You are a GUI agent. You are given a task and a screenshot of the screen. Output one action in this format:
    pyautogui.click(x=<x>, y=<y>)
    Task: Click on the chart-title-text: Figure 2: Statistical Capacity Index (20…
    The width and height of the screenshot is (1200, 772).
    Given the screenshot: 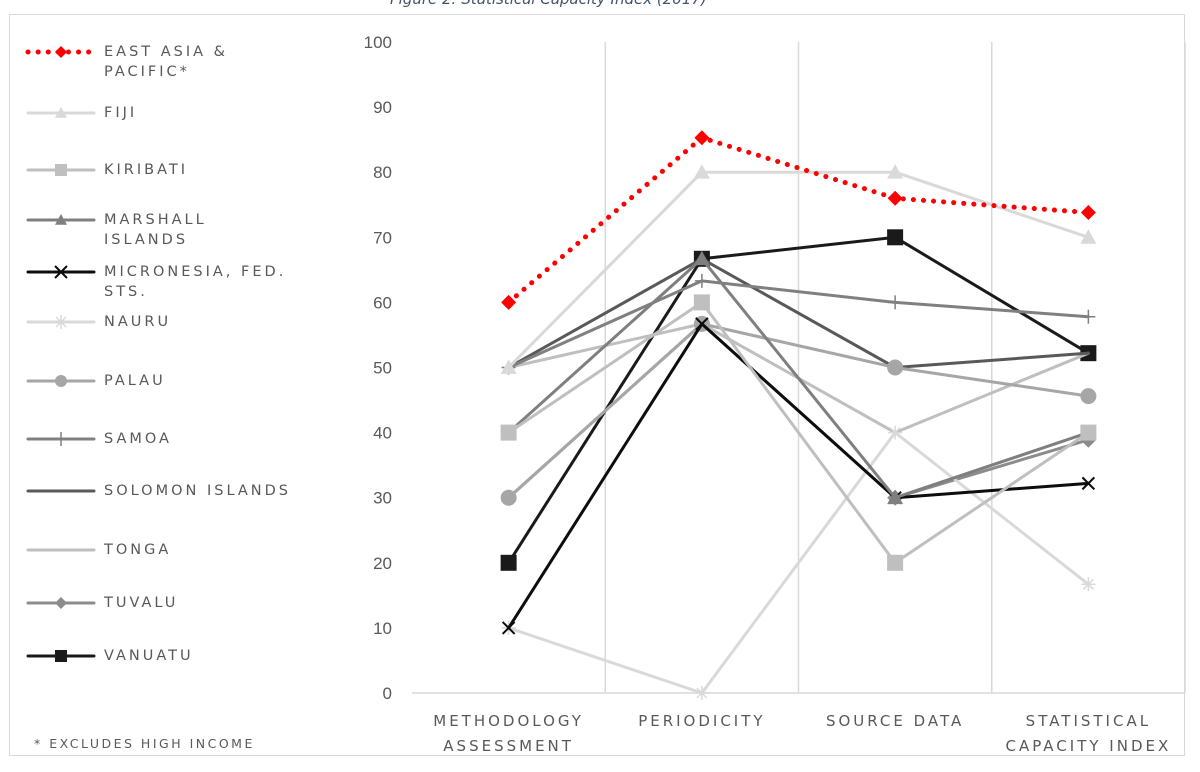 What is the action you would take?
    pyautogui.click(x=548, y=4)
    